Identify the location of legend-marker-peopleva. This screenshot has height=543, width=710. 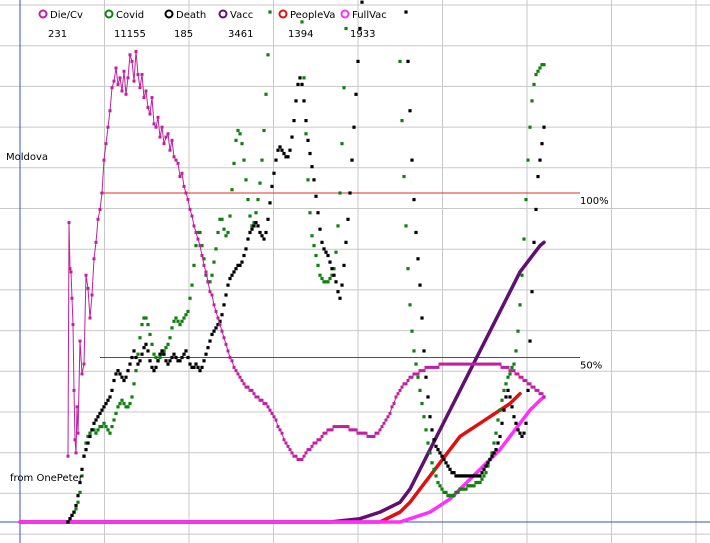
(283, 14).